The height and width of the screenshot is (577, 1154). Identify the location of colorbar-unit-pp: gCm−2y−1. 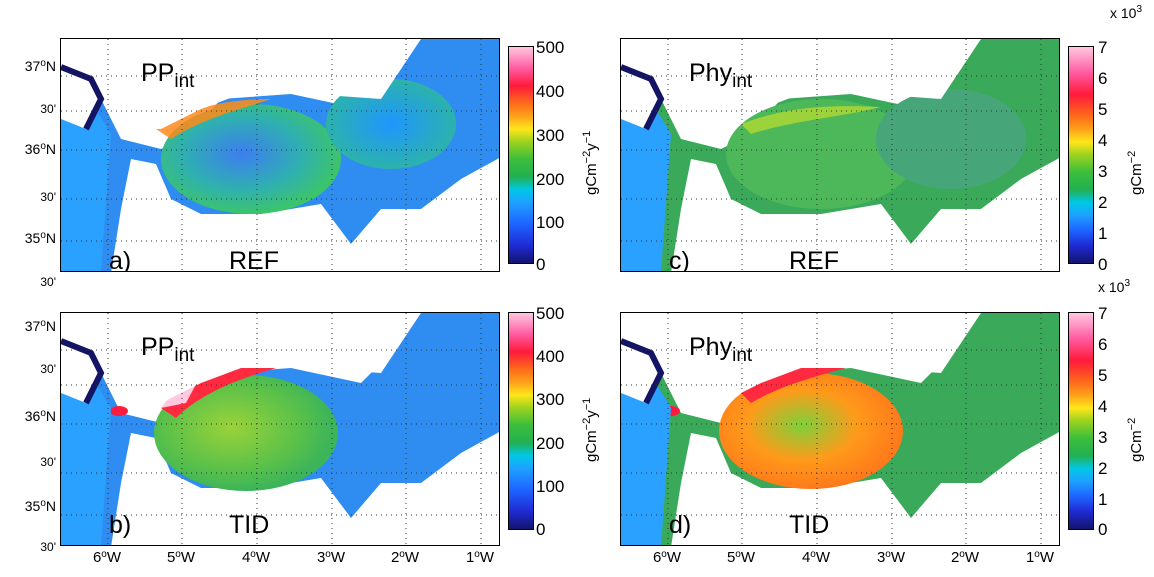
(590, 162).